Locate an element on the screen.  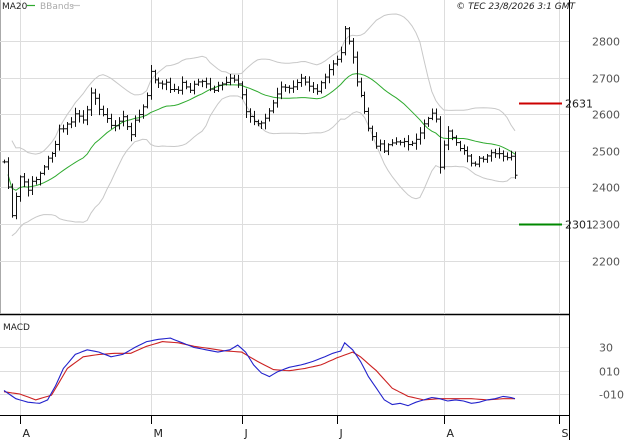
macd-line is located at coordinates (259, 372).